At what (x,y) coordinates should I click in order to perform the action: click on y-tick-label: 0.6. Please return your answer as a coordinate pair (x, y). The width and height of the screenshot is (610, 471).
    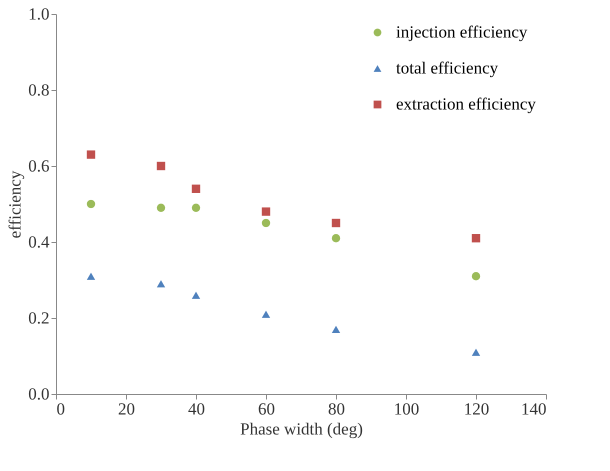
    Looking at the image, I should click on (39, 166).